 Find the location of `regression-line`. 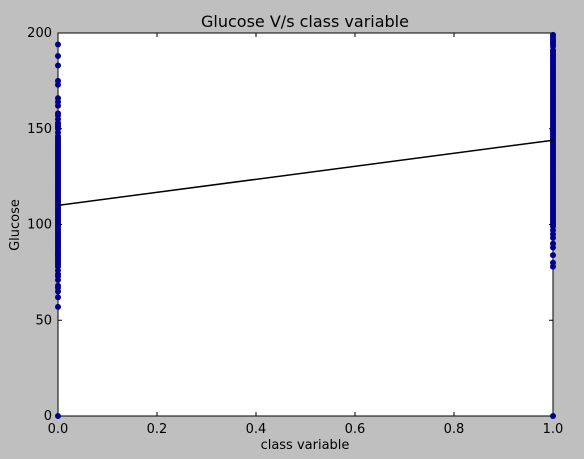

regression-line is located at coordinates (305, 173).